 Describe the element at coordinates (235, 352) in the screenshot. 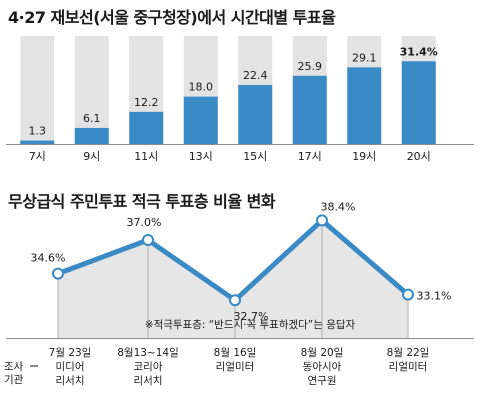

I see `x-date-label: 8월 16일` at that location.